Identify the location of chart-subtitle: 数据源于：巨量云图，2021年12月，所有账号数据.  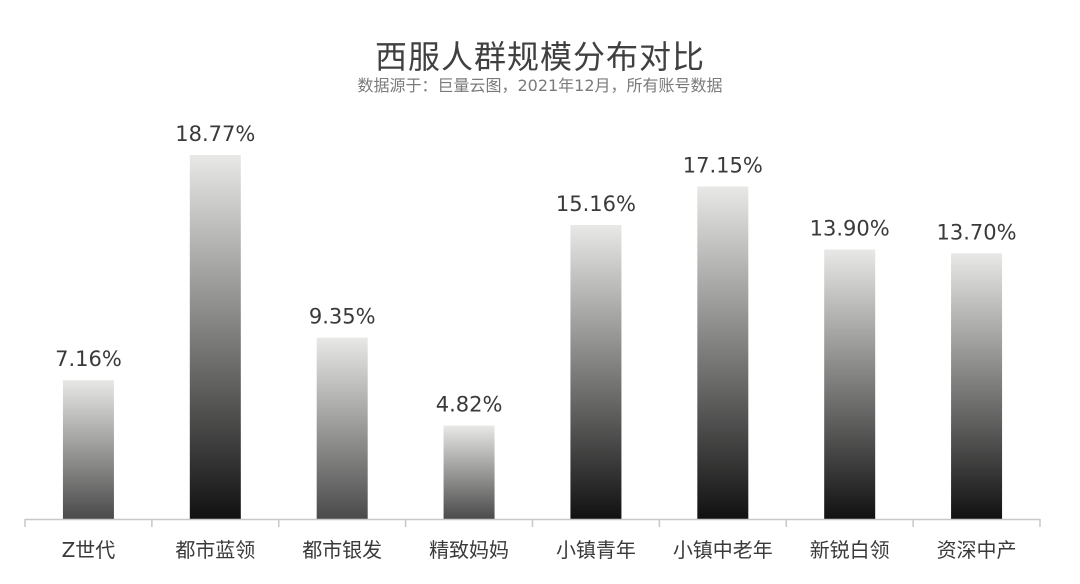
(540, 85).